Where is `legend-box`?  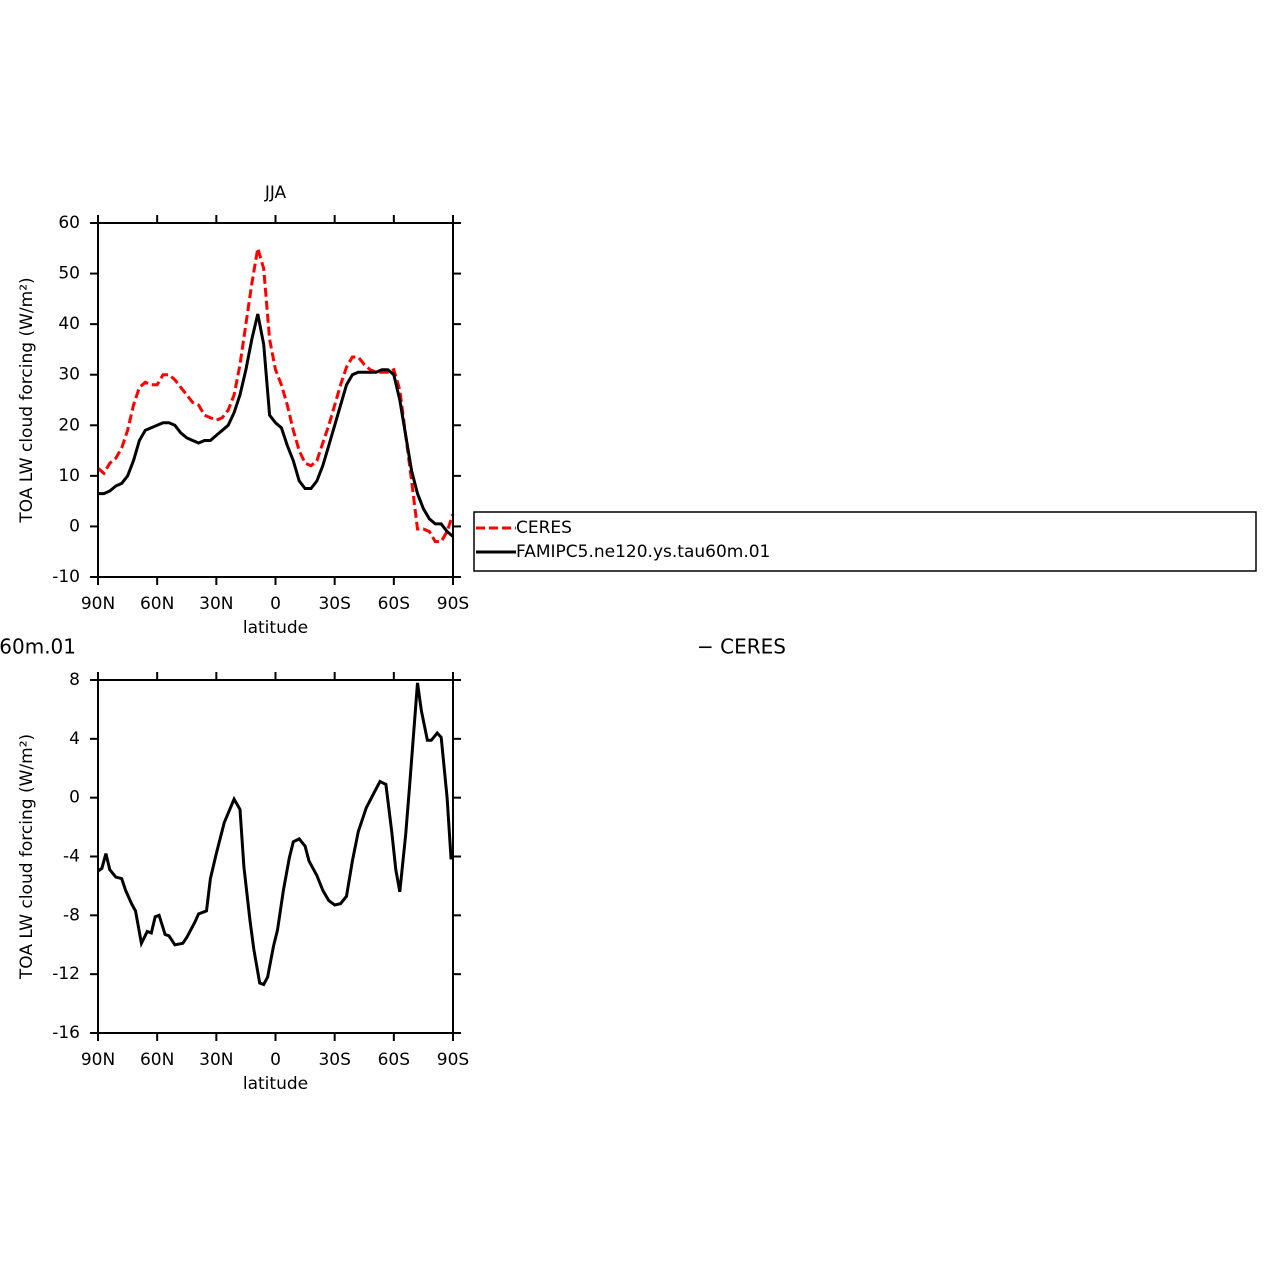
legend-box is located at coordinates (865, 541).